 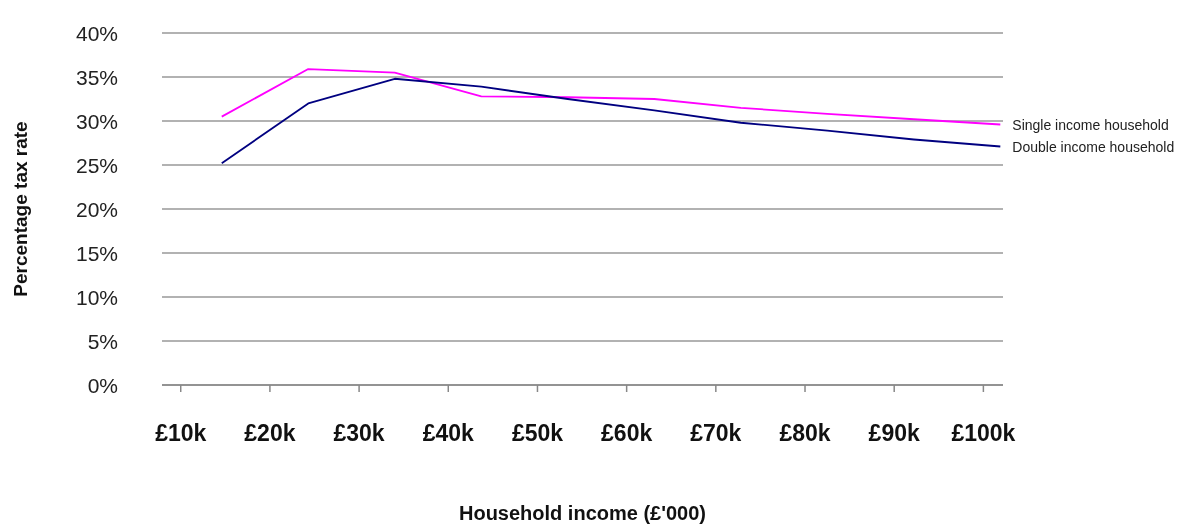 What do you see at coordinates (448, 433) in the screenshot?
I see `x-tick-label: £40k` at bounding box center [448, 433].